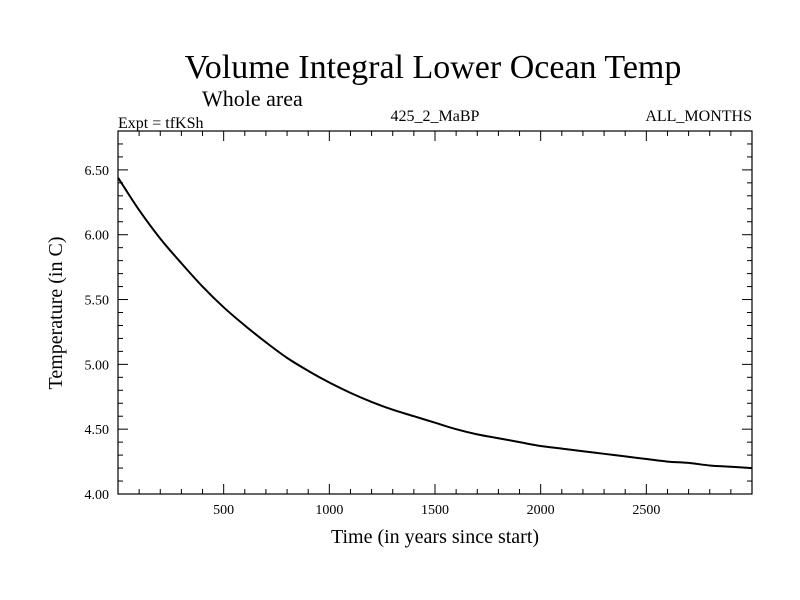 The height and width of the screenshot is (600, 800). Describe the element at coordinates (435, 510) in the screenshot. I see `x-tick-label: 1500` at that location.